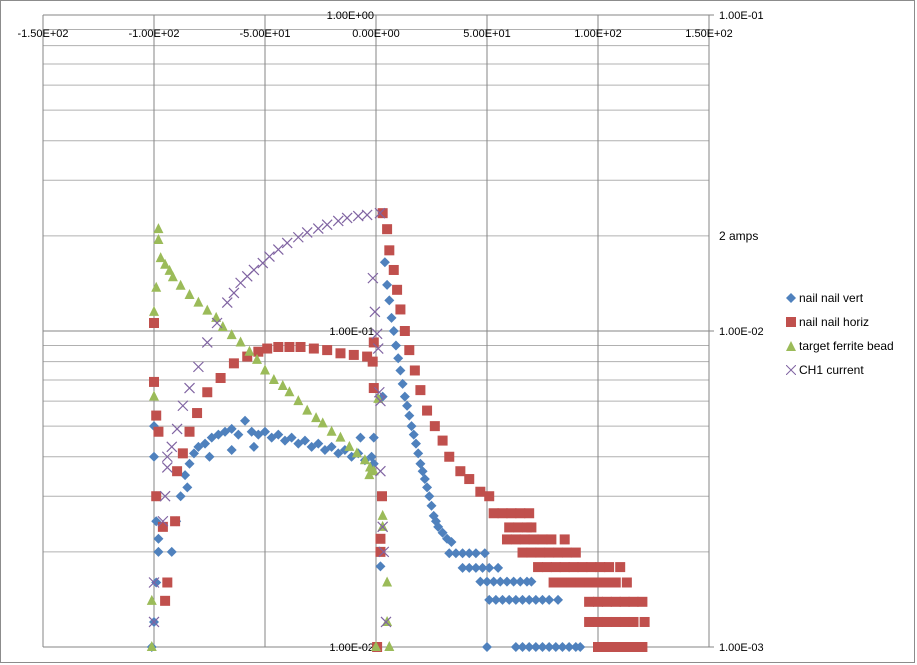 This screenshot has width=917, height=665. Describe the element at coordinates (840, 370) in the screenshot. I see `legend-item-ch1-current: CH1 current` at that location.